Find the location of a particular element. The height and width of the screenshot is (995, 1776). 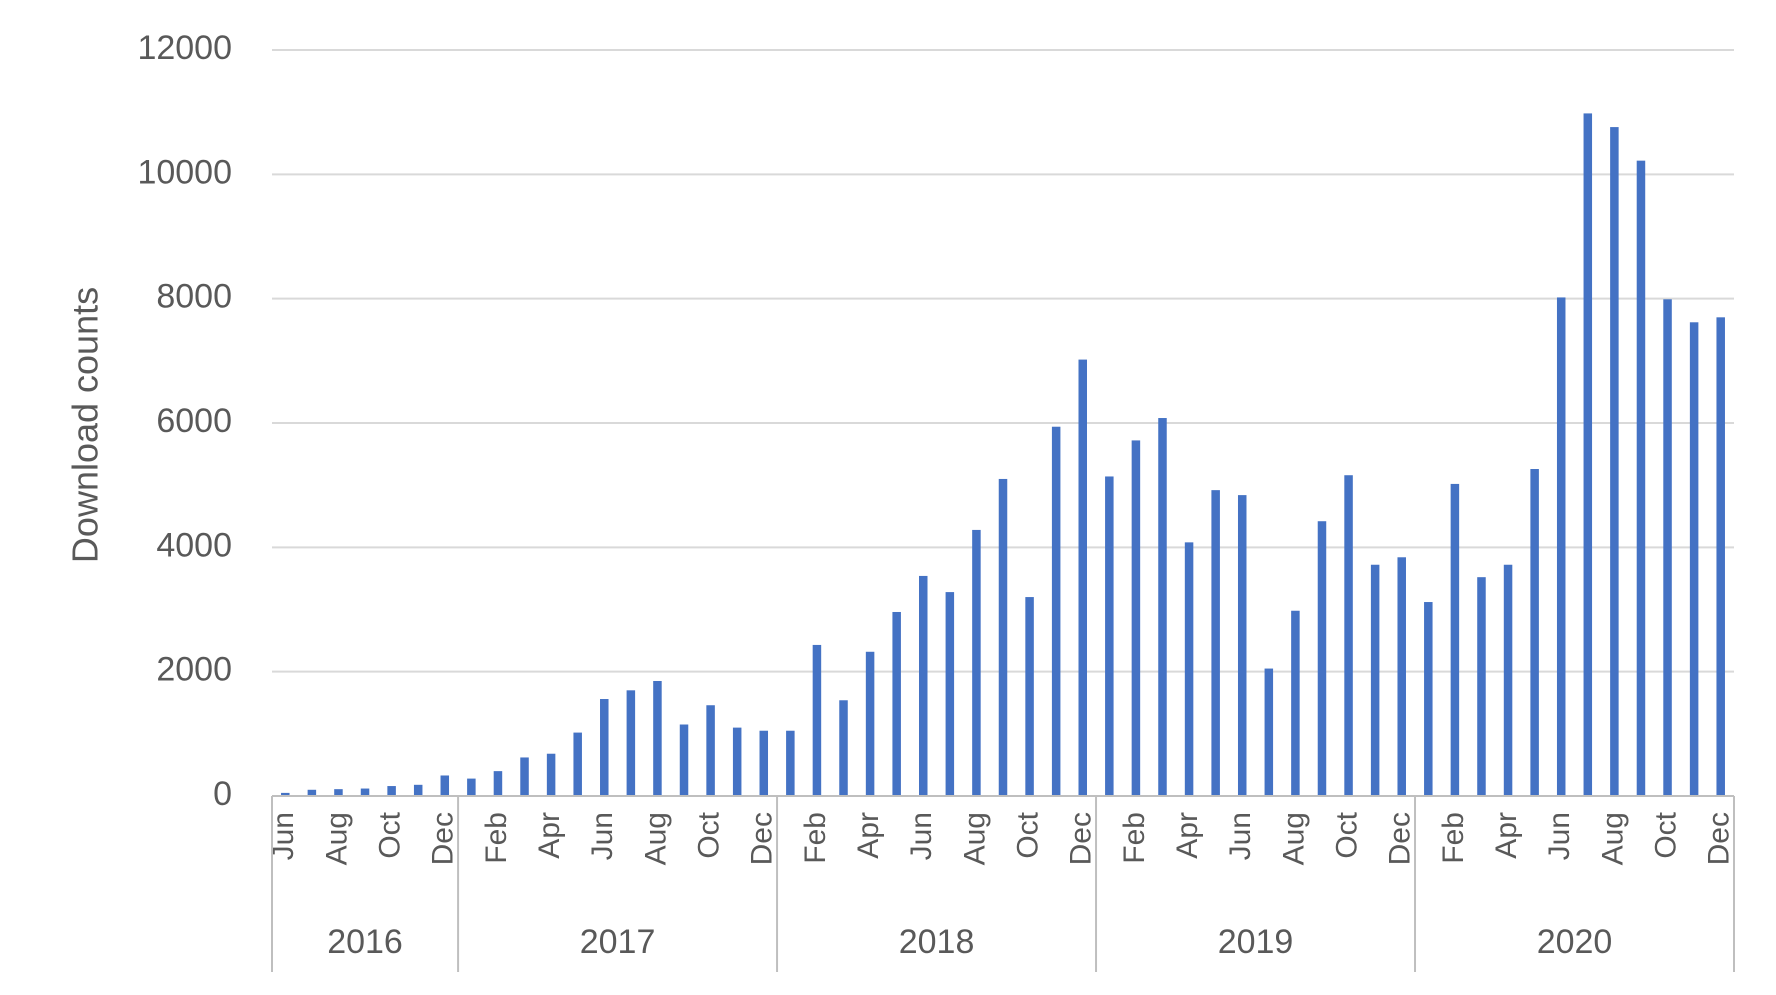

year-label: 2020 is located at coordinates (1575, 942).